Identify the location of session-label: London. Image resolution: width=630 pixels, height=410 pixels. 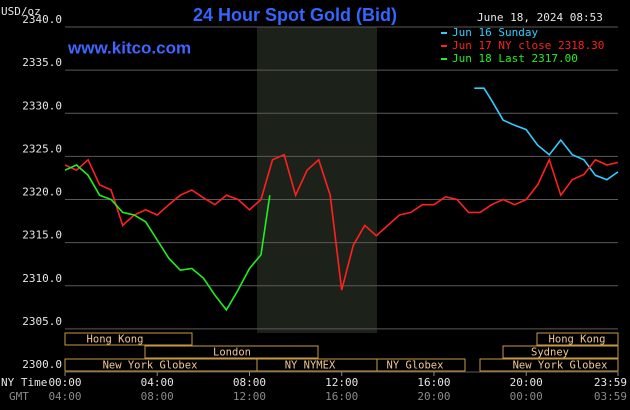
(232, 353).